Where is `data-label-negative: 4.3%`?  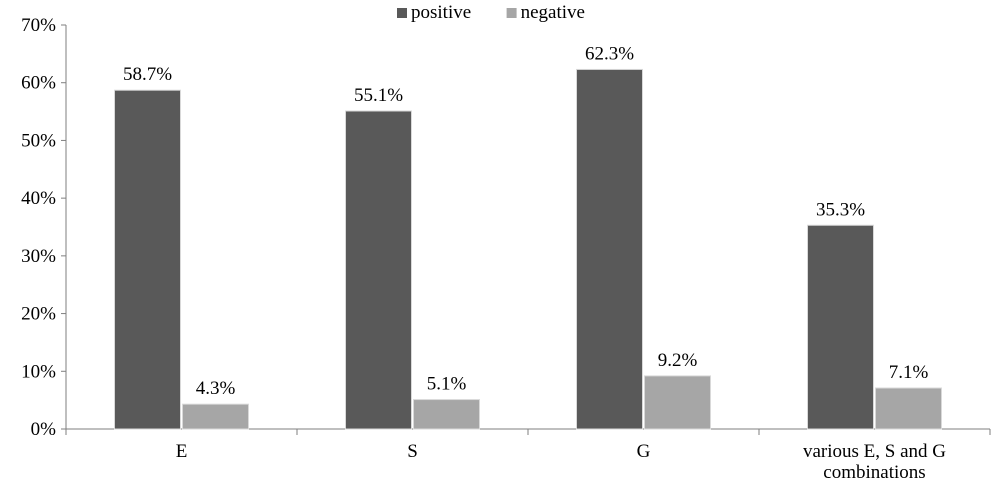 data-label-negative: 4.3% is located at coordinates (216, 388).